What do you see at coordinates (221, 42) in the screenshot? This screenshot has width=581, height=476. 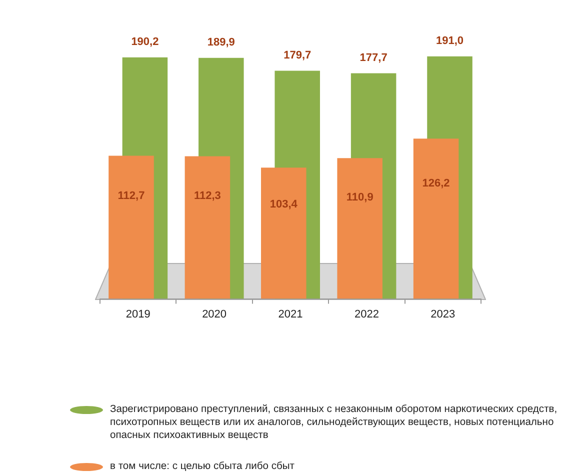 I see `data-label: 189,9` at bounding box center [221, 42].